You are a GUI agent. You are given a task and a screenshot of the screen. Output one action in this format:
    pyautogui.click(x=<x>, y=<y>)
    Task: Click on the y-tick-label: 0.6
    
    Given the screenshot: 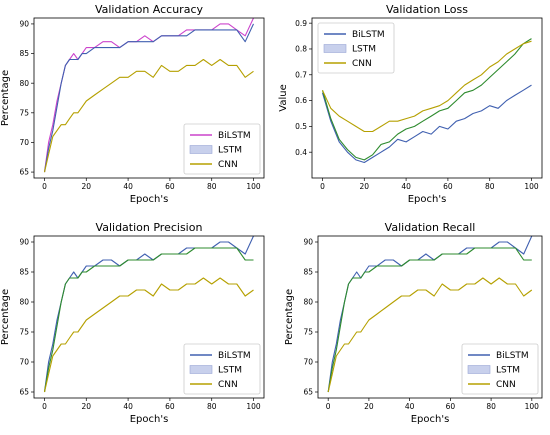 What is the action you would take?
    pyautogui.click(x=301, y=100)
    